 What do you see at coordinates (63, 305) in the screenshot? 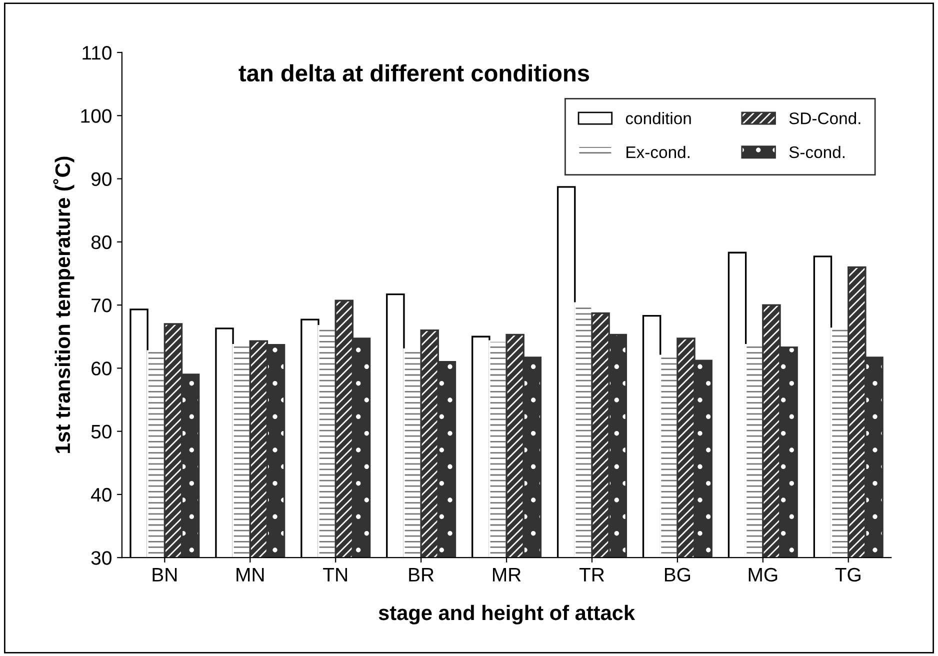
I see `y-axis-title: 1st transition temperature (˚C)` at bounding box center [63, 305].